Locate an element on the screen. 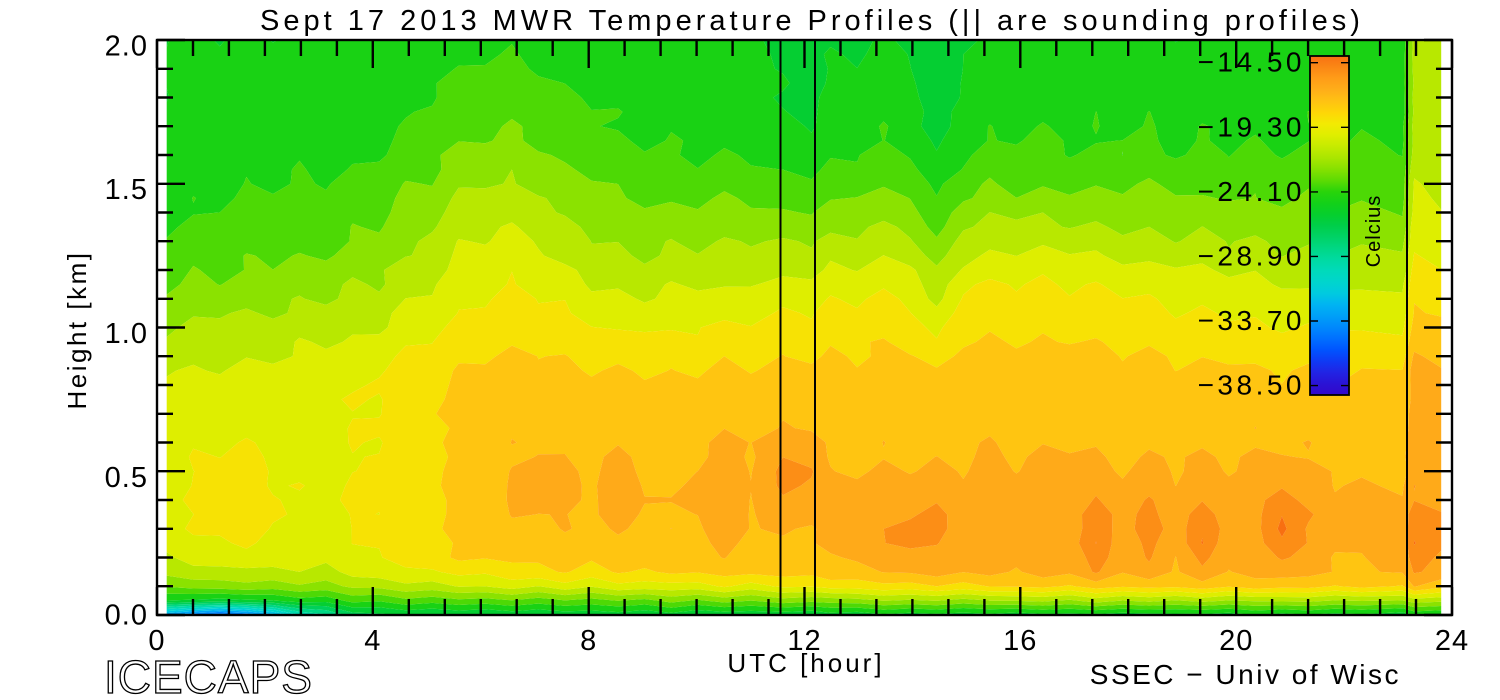 The image size is (1500, 700). svg-text: 0 is located at coordinates (156, 641).